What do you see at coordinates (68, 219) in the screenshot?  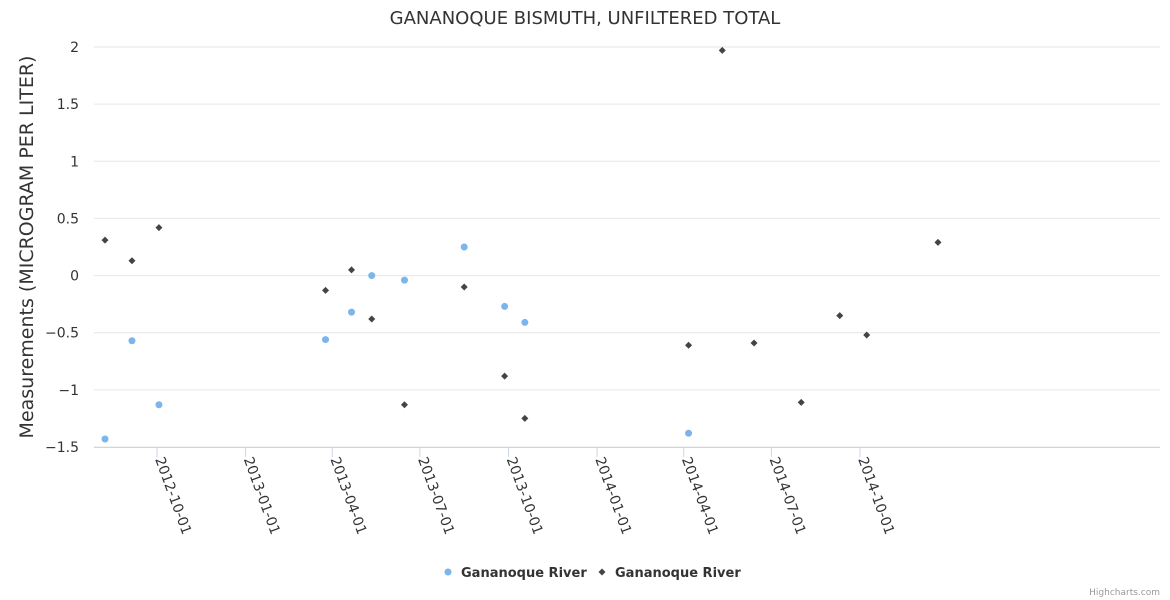 I see `y-tick-label: 0.5` at bounding box center [68, 219].